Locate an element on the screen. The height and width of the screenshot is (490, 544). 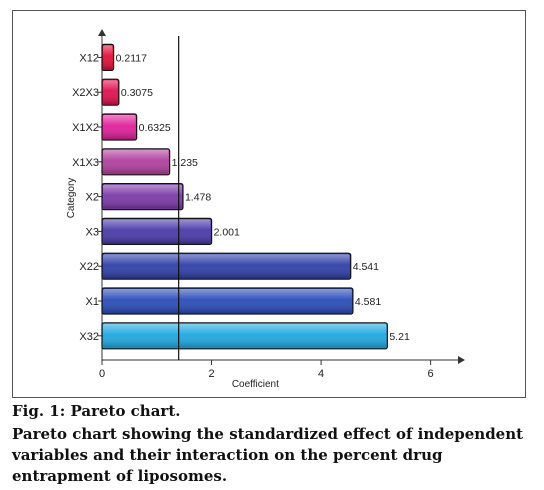
x-axis-arrow-icon is located at coordinates (461, 360).